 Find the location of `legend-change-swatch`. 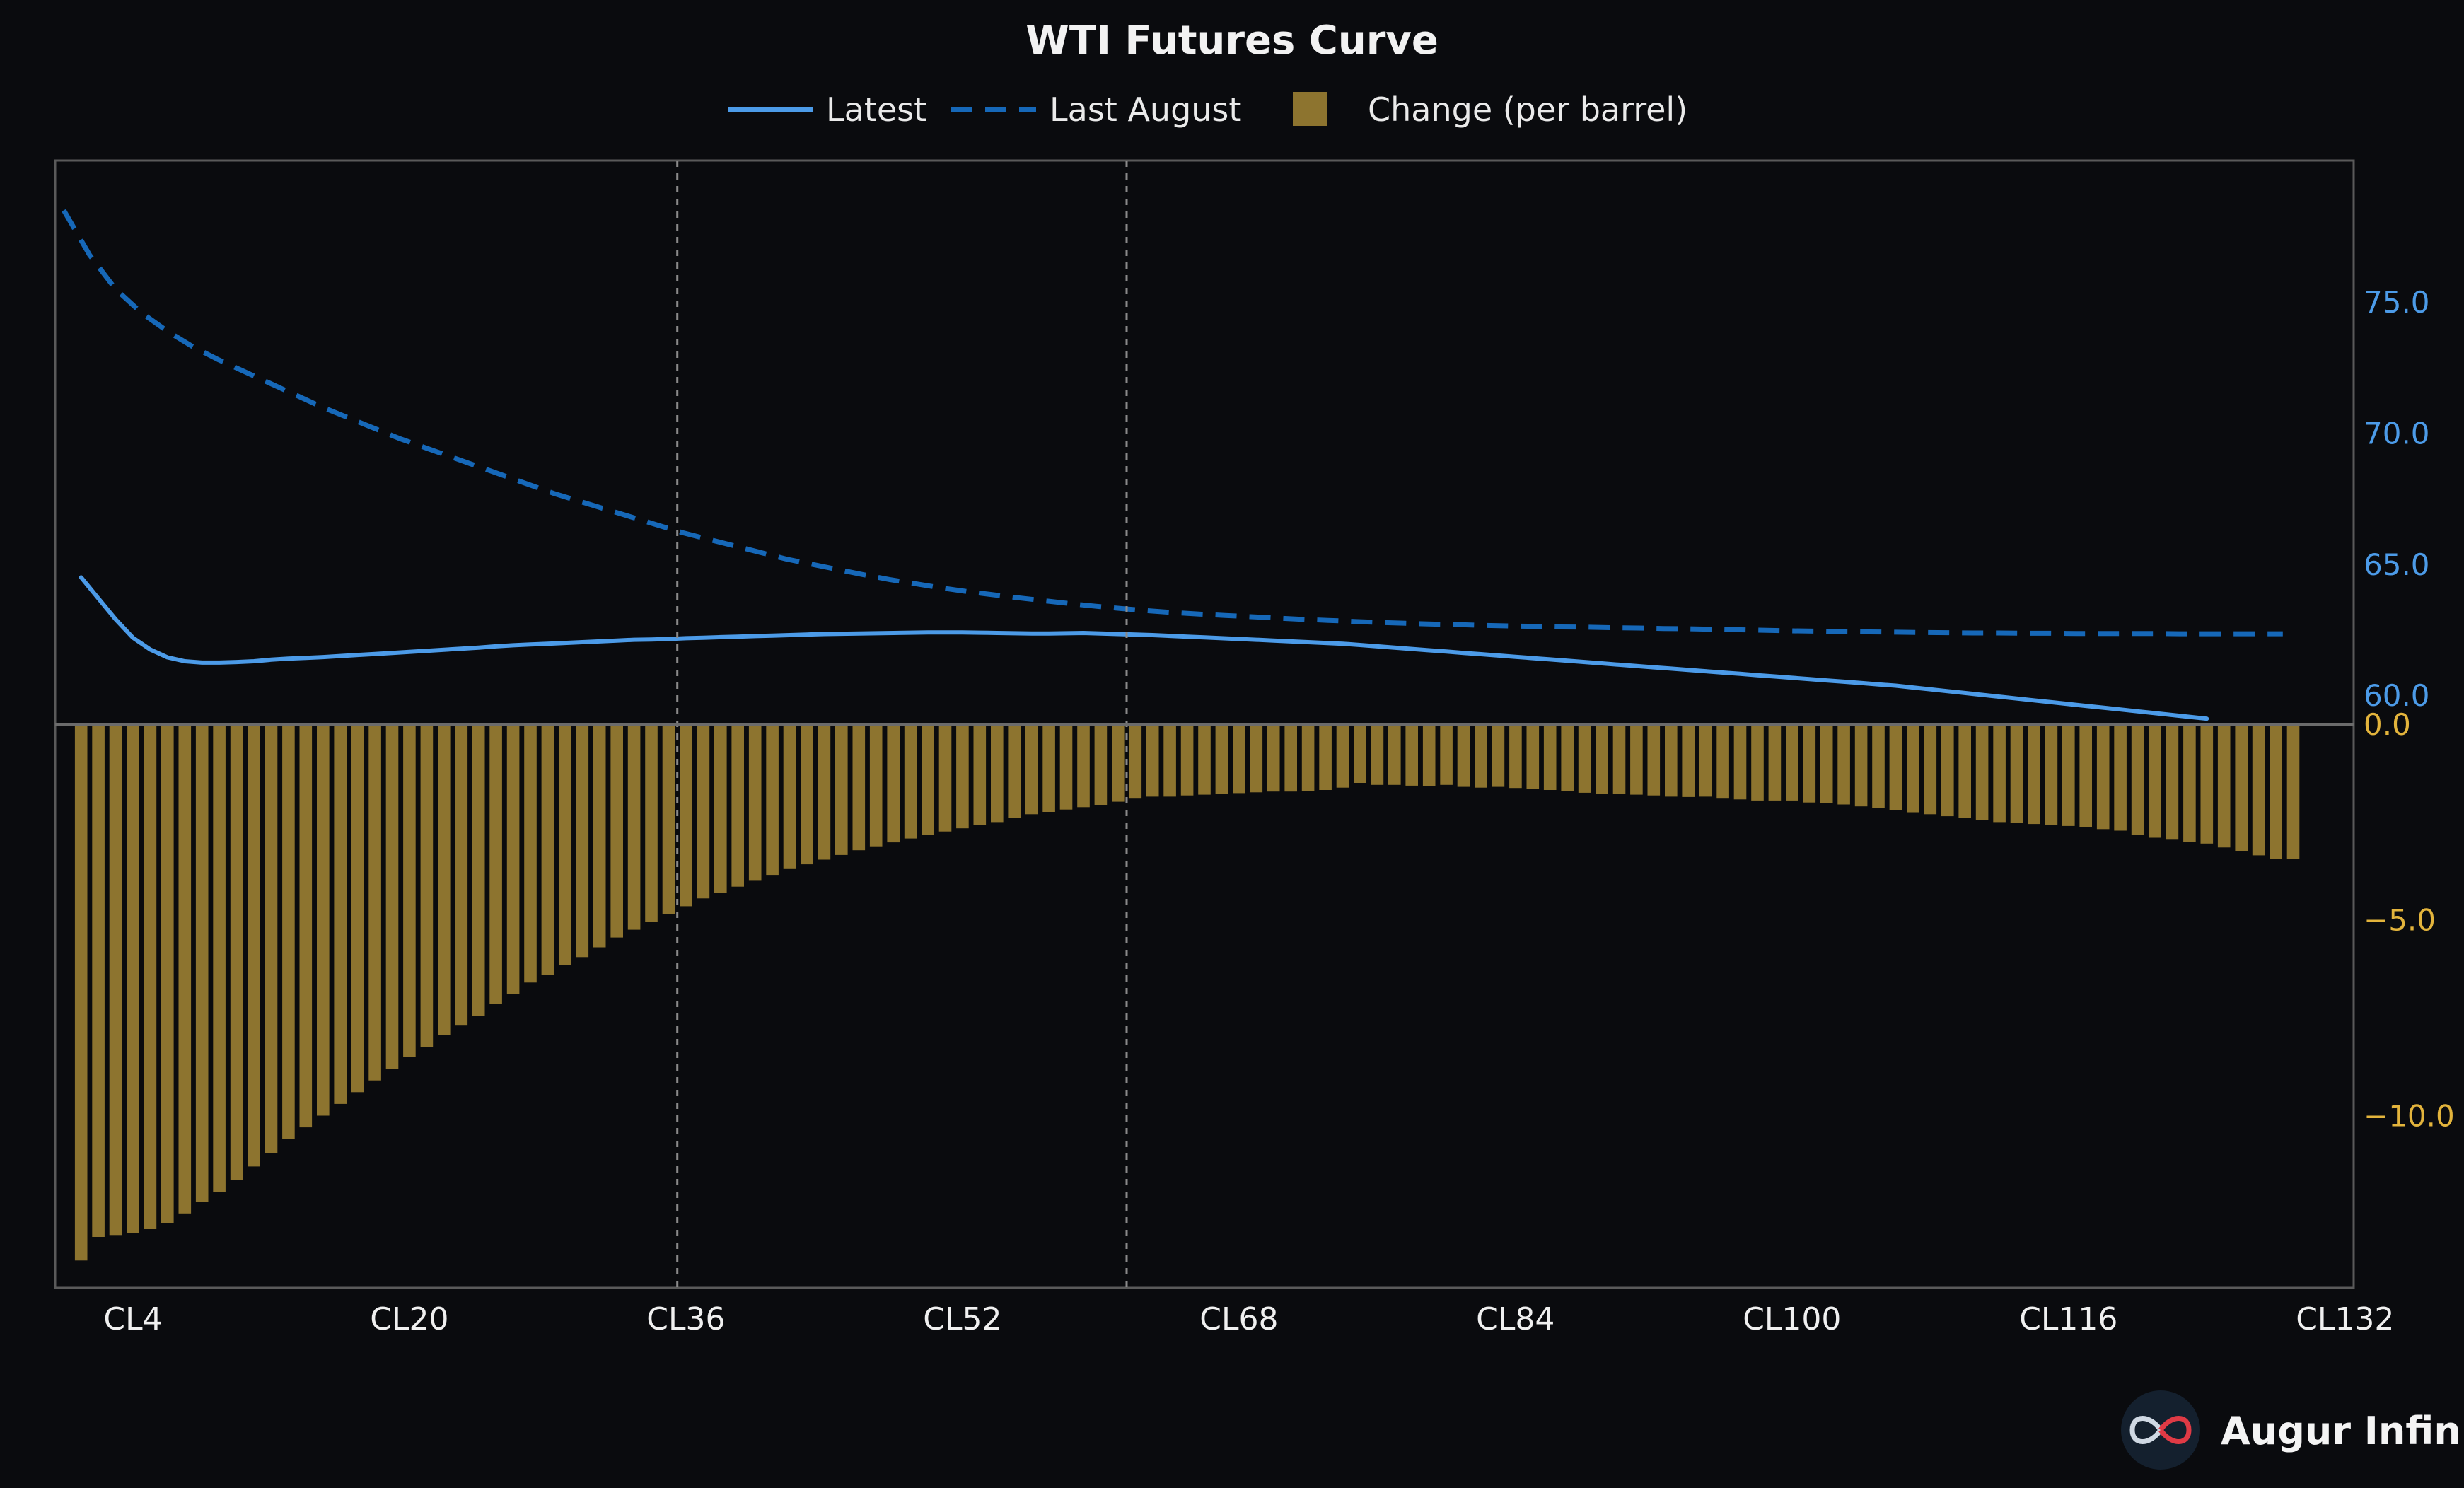

legend-change-swatch is located at coordinates (1310, 109).